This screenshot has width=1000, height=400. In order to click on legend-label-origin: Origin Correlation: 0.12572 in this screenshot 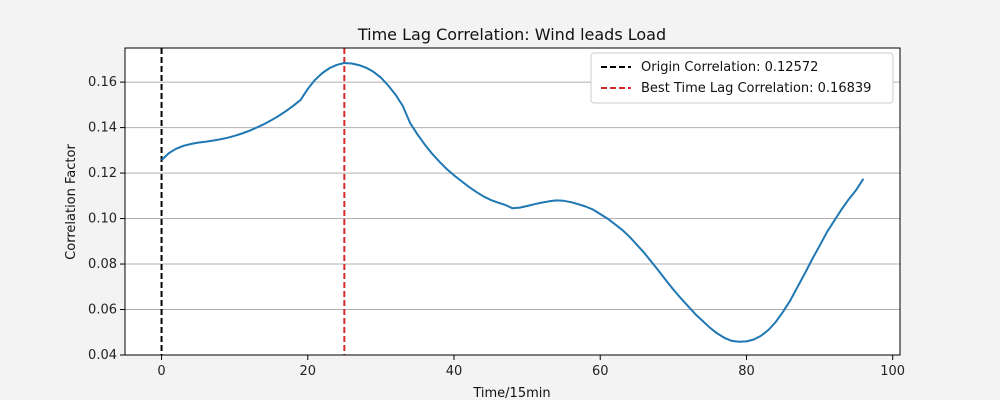, I will do `click(729, 67)`.